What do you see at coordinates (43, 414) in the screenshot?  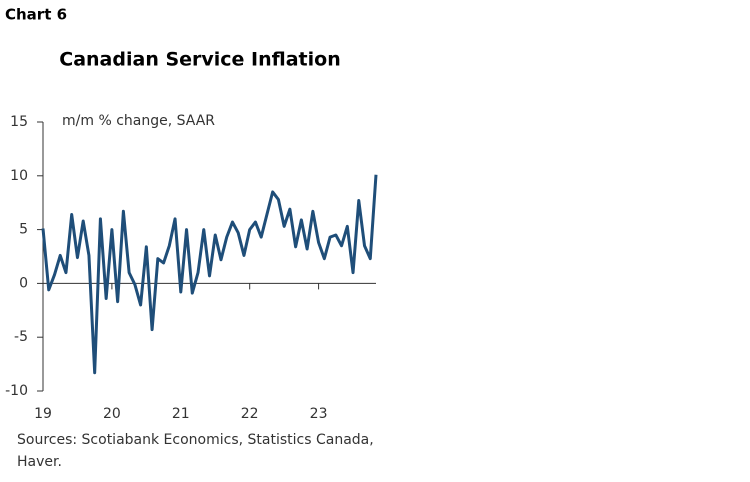 I see `x-tick-label: 19` at bounding box center [43, 414].